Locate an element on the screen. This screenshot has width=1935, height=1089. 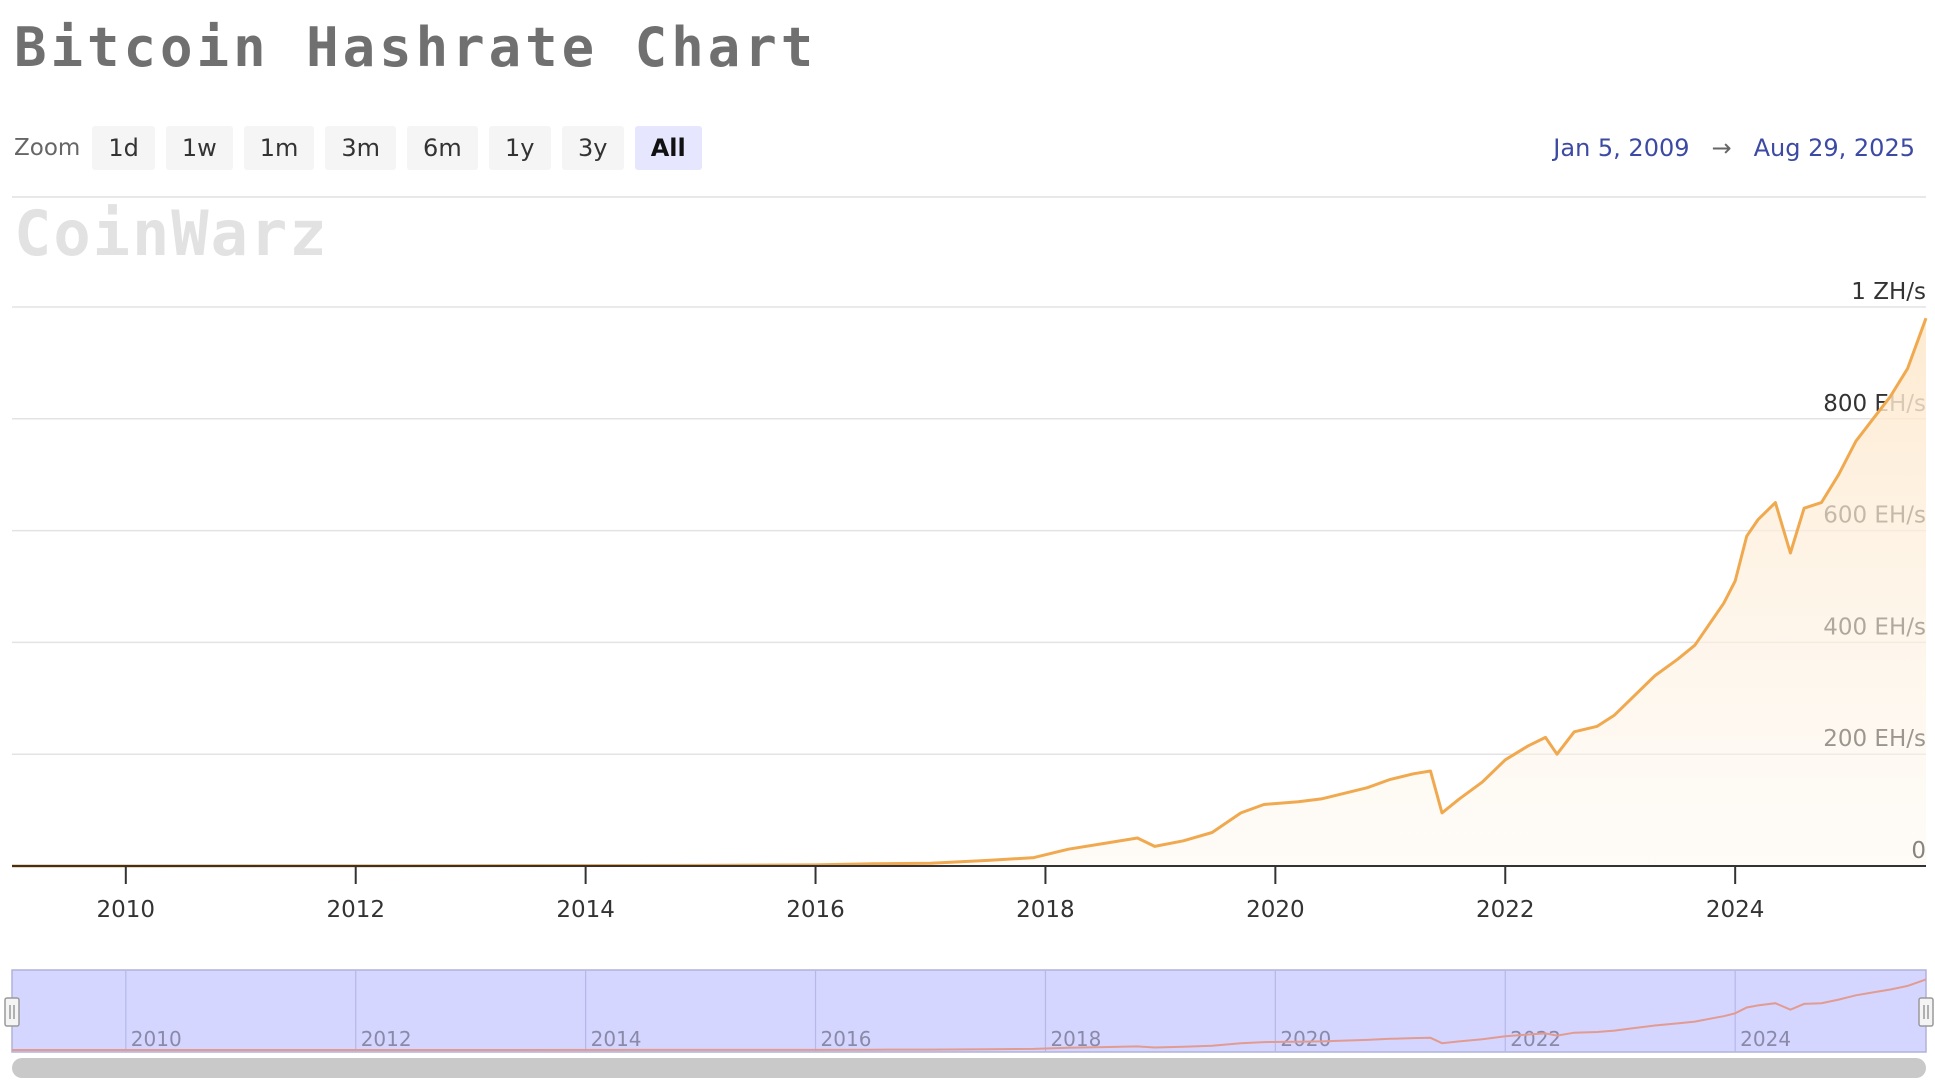
x-tick-label: 2014 is located at coordinates (585, 910).